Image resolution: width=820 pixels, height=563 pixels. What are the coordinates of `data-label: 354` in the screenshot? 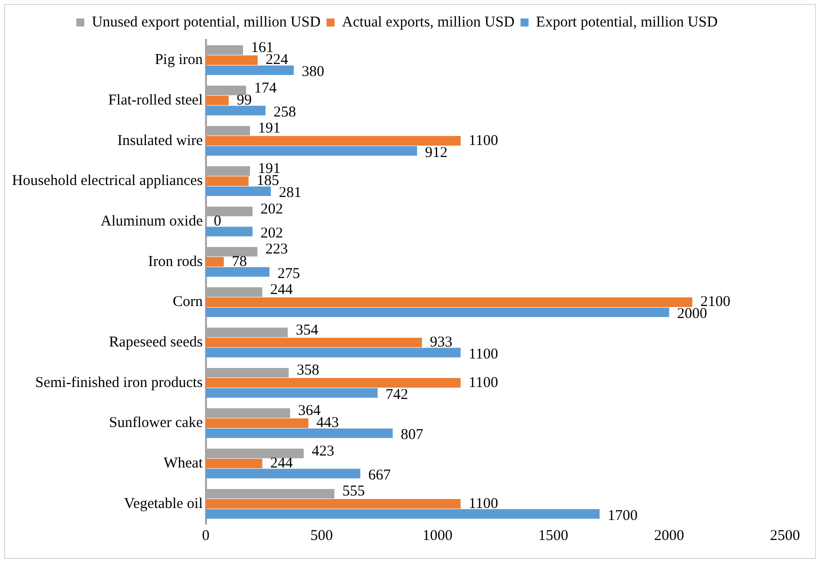 It's located at (307, 330).